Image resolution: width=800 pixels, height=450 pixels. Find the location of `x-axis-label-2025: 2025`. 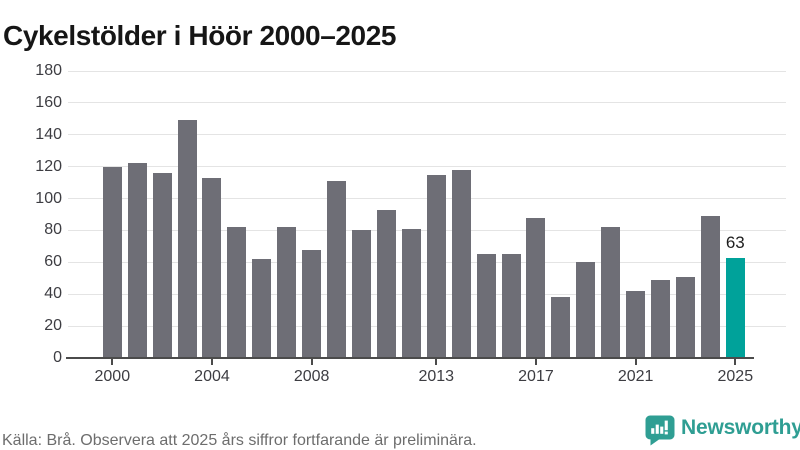

x-axis-label-2025: 2025 is located at coordinates (735, 376).